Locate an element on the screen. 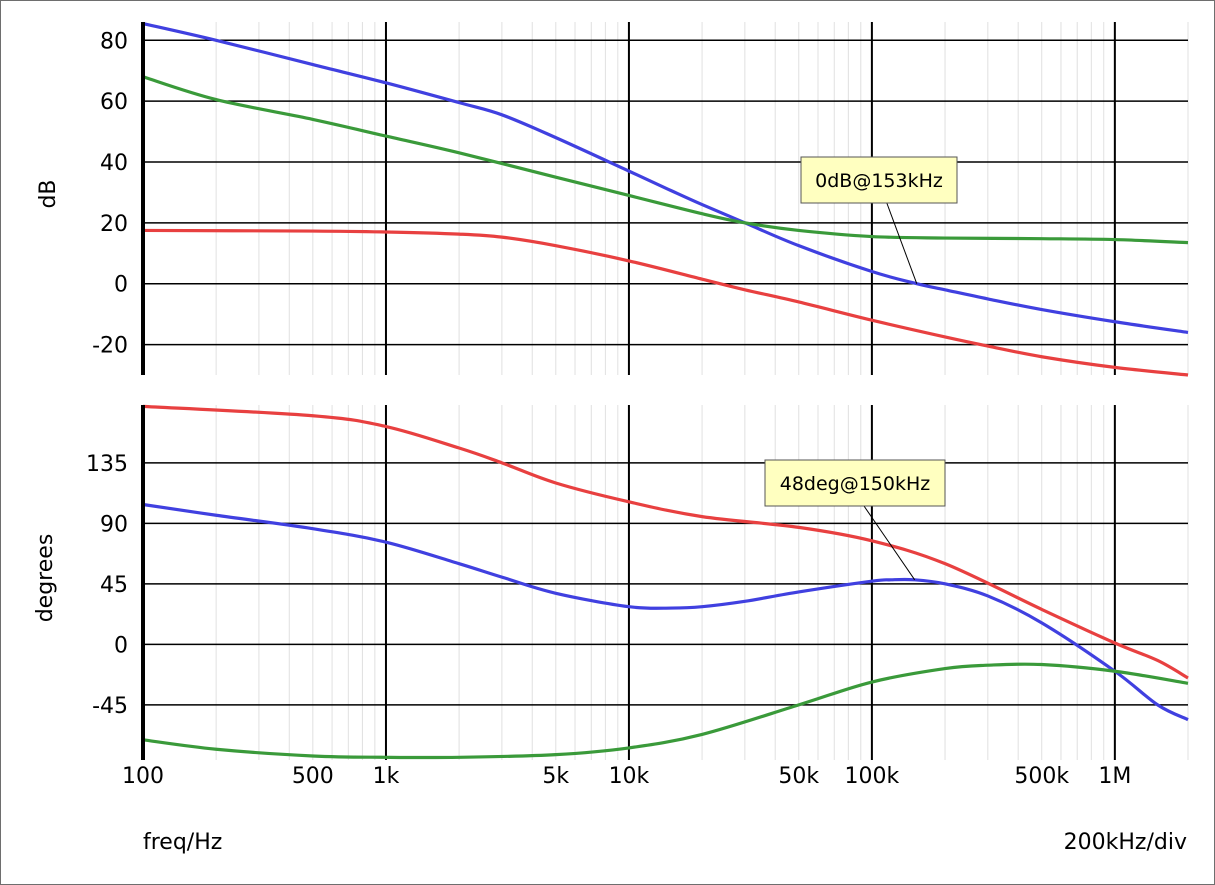  ylabel-magnitude: dB is located at coordinates (48, 193).